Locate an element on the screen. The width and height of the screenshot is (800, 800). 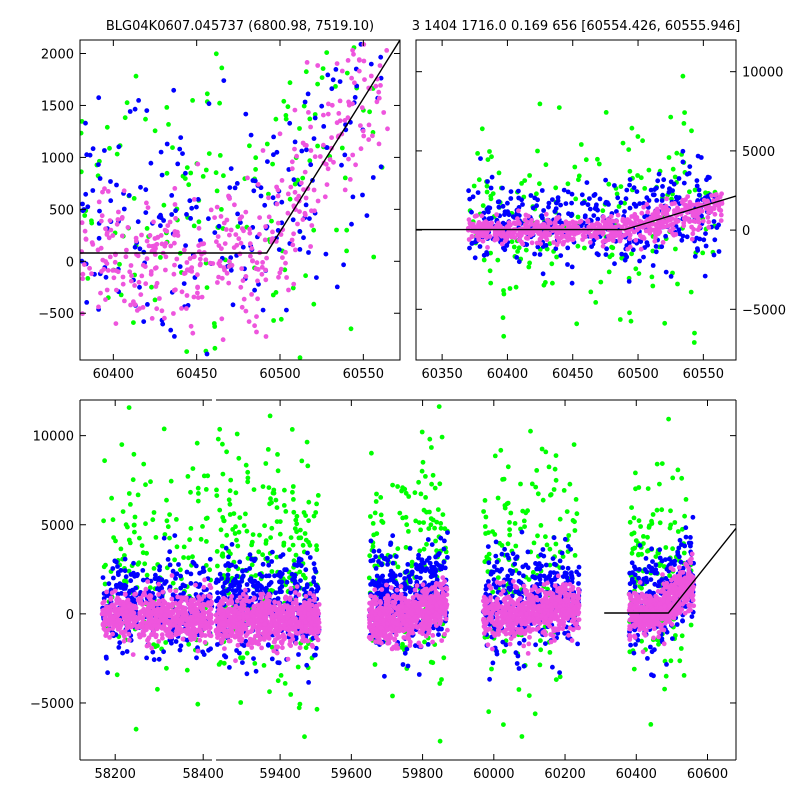
zoom-left-ytick-label: 1000 is located at coordinates (57, 158).